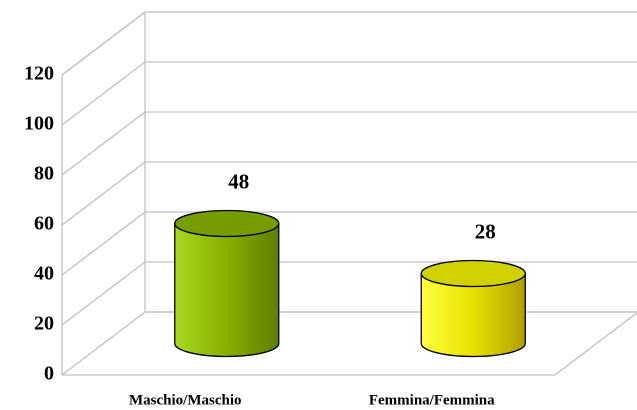 This screenshot has height=410, width=637. What do you see at coordinates (44, 274) in the screenshot?
I see `y-tick-label: 40` at bounding box center [44, 274].